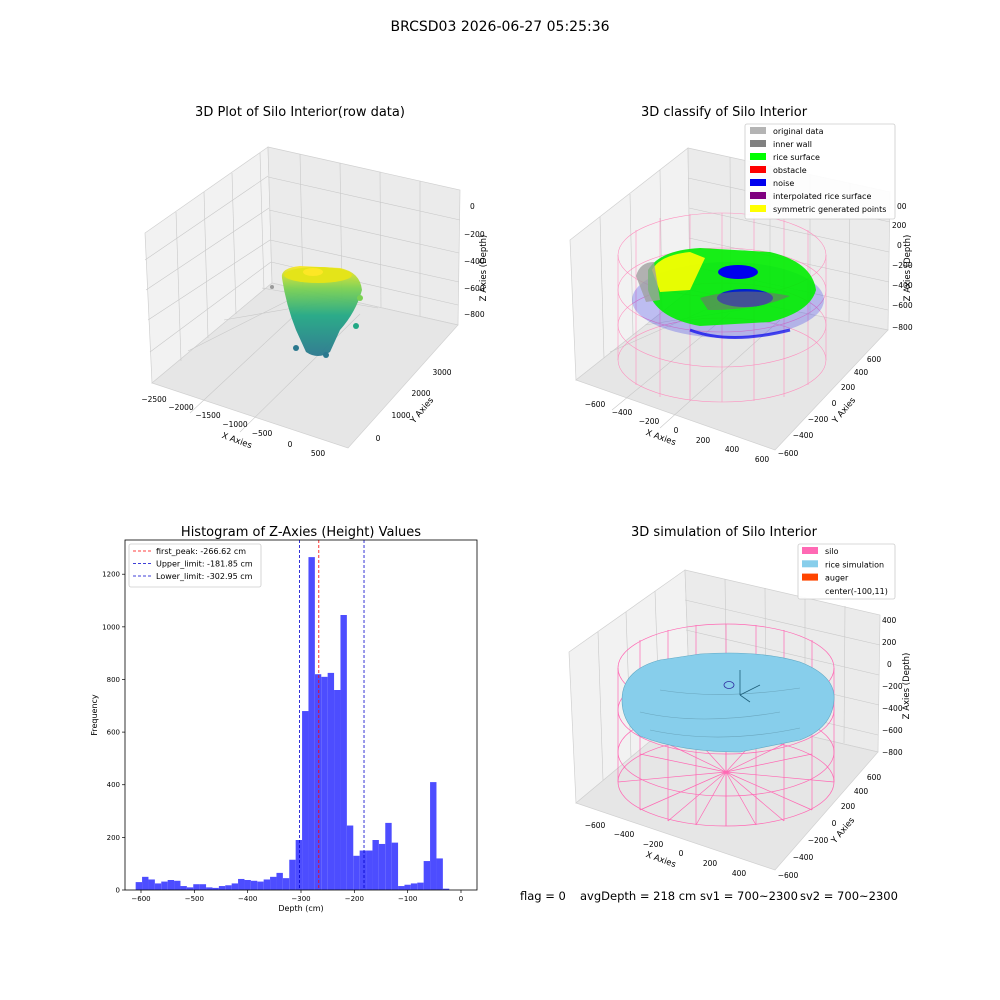  I want to click on p2-ytick-3: 0, so click(834, 403).